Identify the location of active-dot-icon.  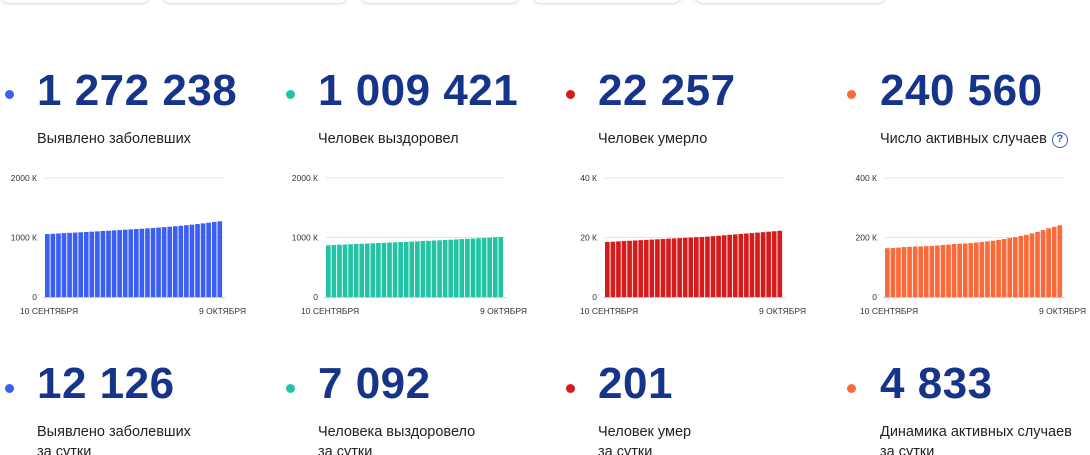
(851, 94).